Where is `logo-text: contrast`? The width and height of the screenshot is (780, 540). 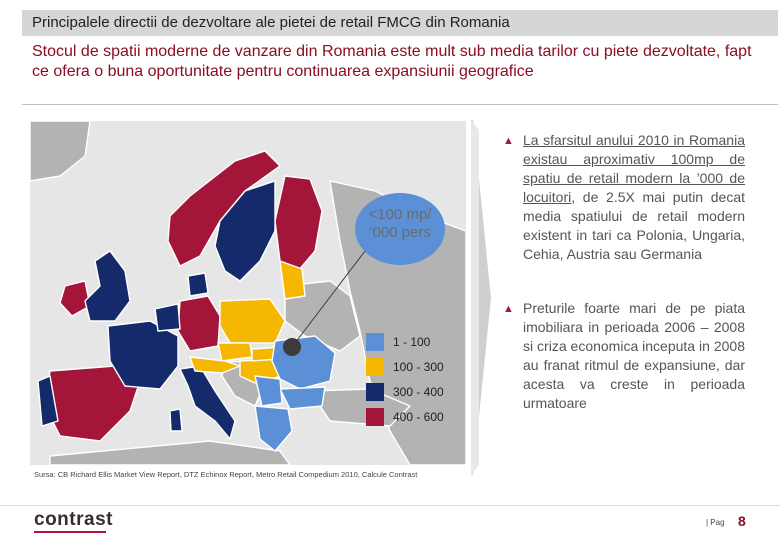 logo-text: contrast is located at coordinates (73, 519).